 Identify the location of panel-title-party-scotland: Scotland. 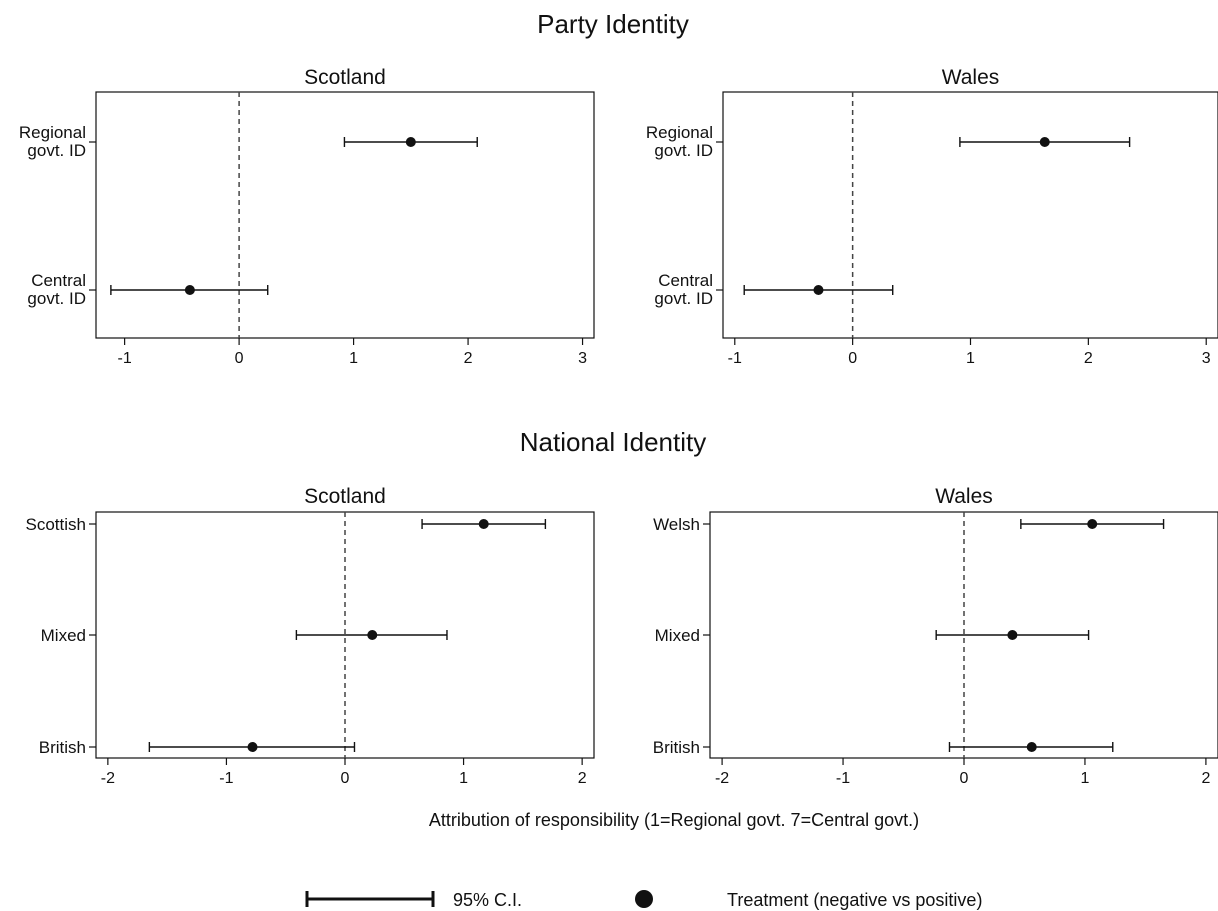
(345, 77).